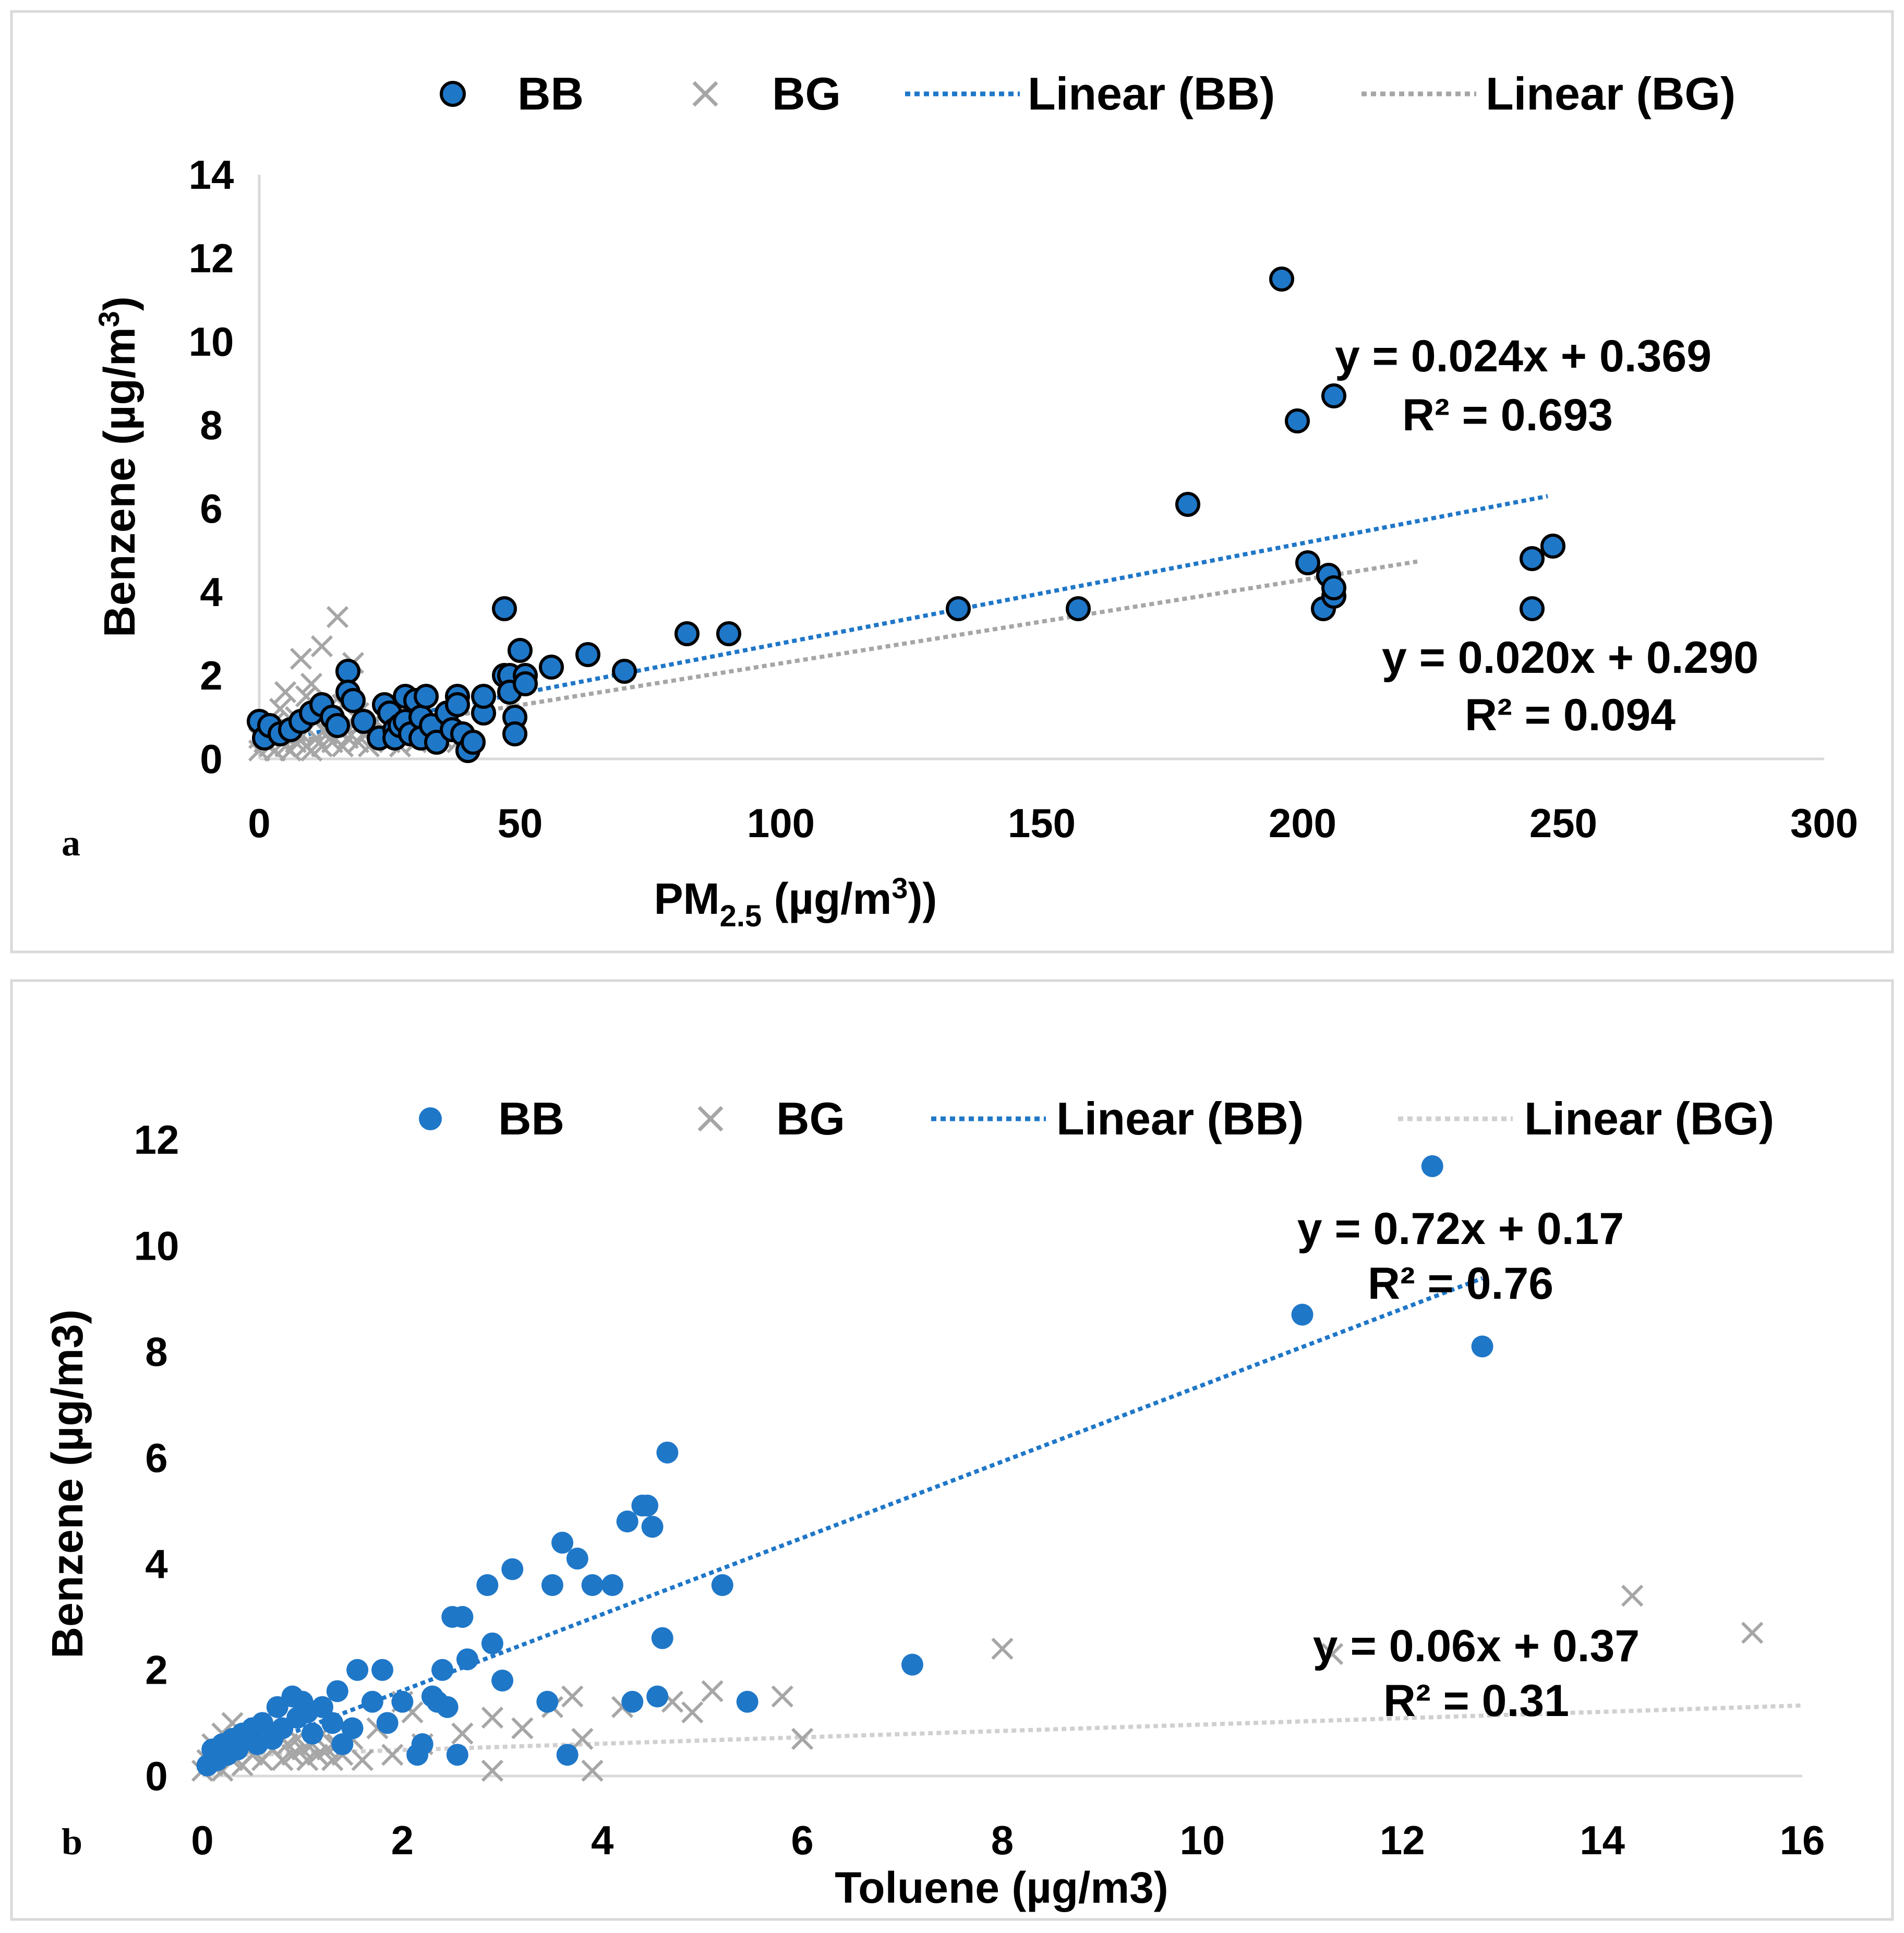 This screenshot has height=1933, width=1904. What do you see at coordinates (1570, 658) in the screenshot?
I see `panel-a-bg-equation: y = 0.020x + 0.290` at bounding box center [1570, 658].